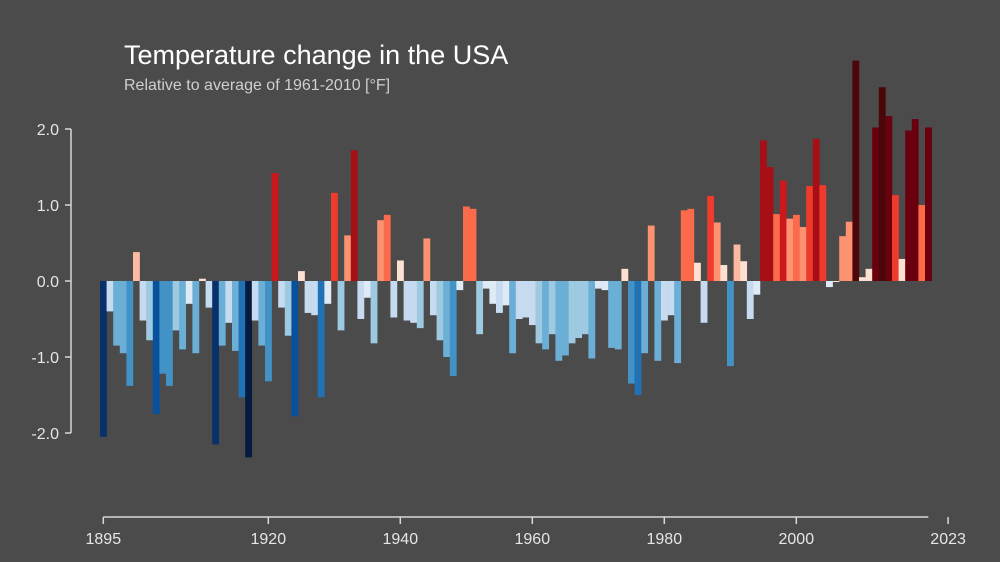 This screenshot has width=1000, height=562. What do you see at coordinates (823, 233) in the screenshot?
I see `bar-2004` at bounding box center [823, 233].